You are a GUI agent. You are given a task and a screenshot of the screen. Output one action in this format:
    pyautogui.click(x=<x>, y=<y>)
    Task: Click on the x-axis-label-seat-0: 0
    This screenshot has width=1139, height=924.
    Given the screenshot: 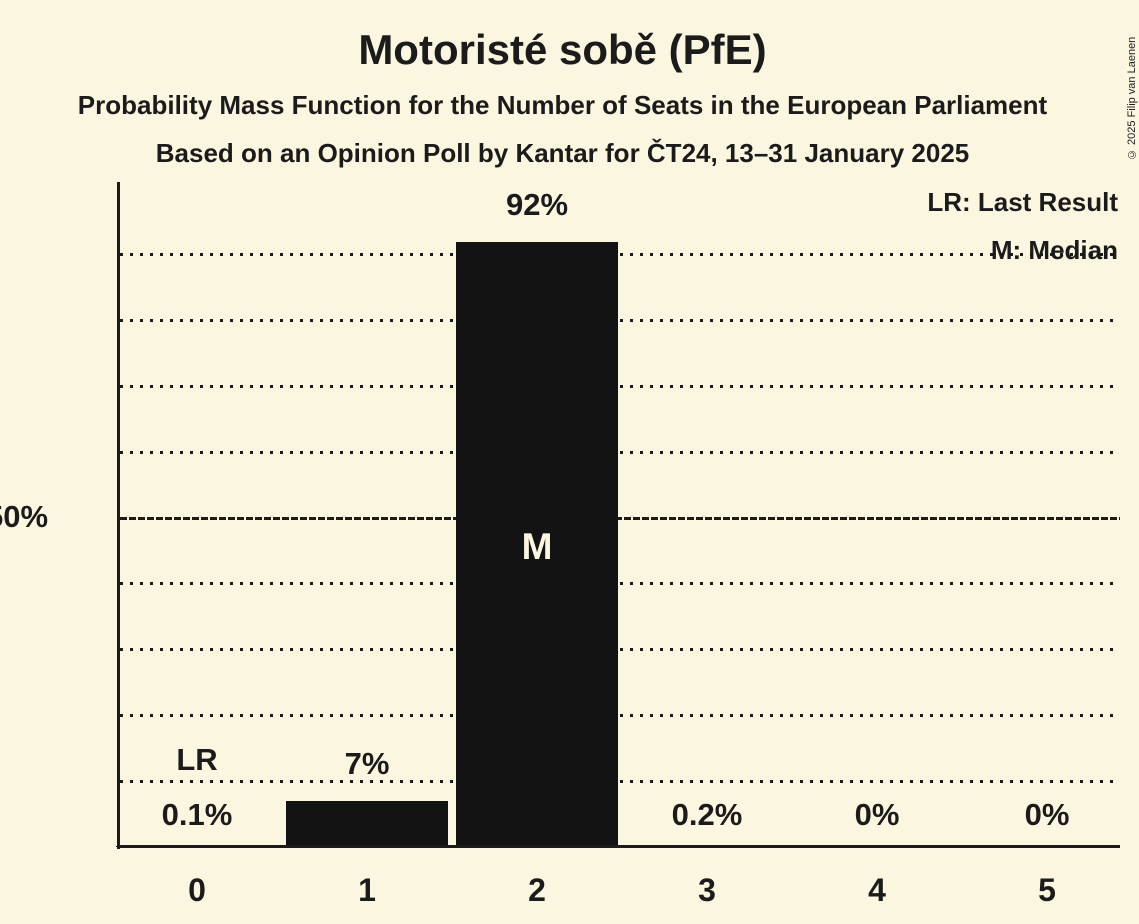 What is the action you would take?
    pyautogui.click(x=197, y=890)
    